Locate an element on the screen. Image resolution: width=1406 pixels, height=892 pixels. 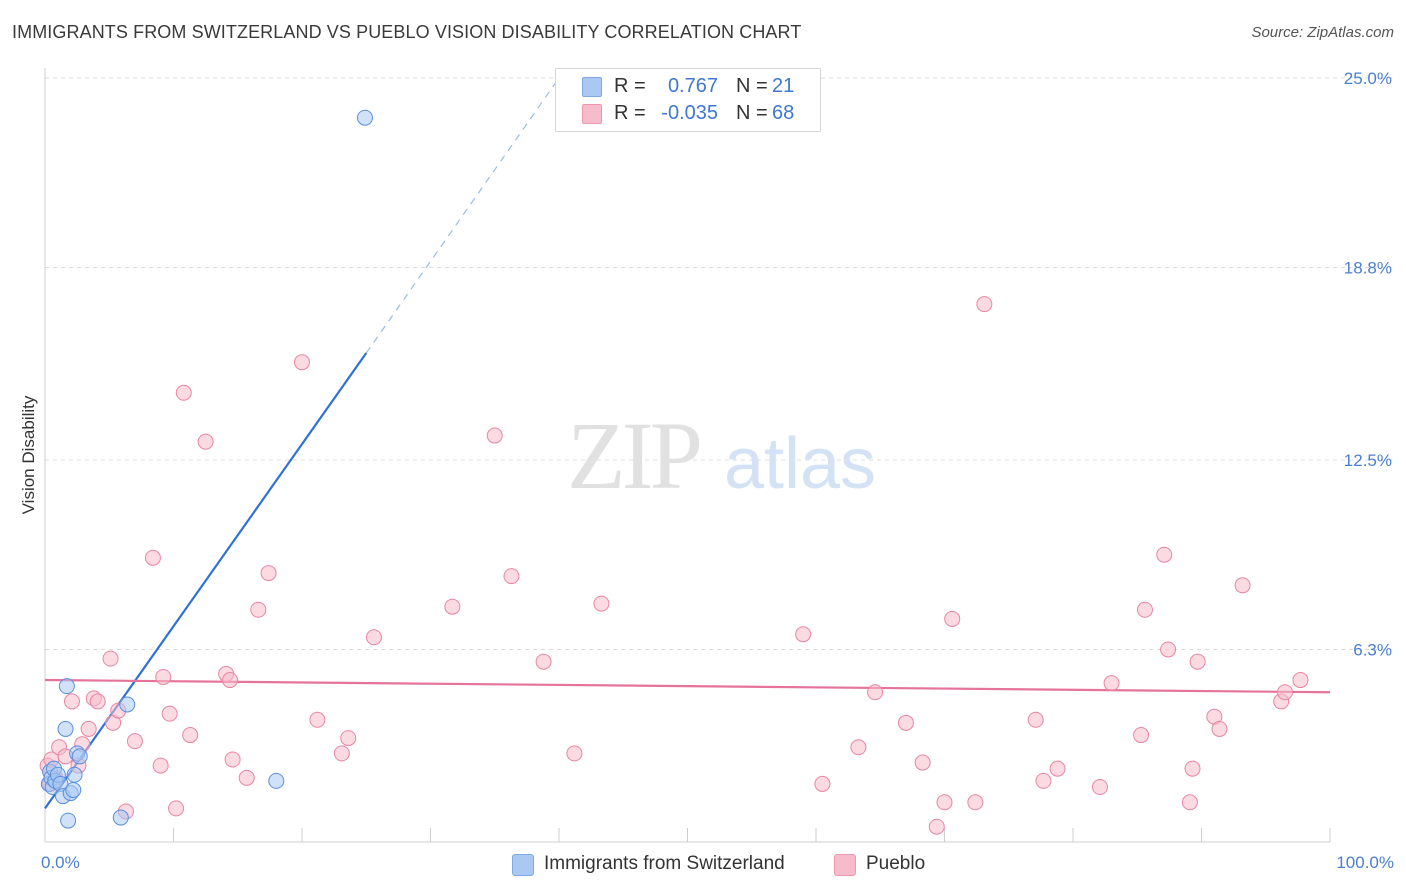
y-tick-label: 6.3% is located at coordinates (1372, 649).